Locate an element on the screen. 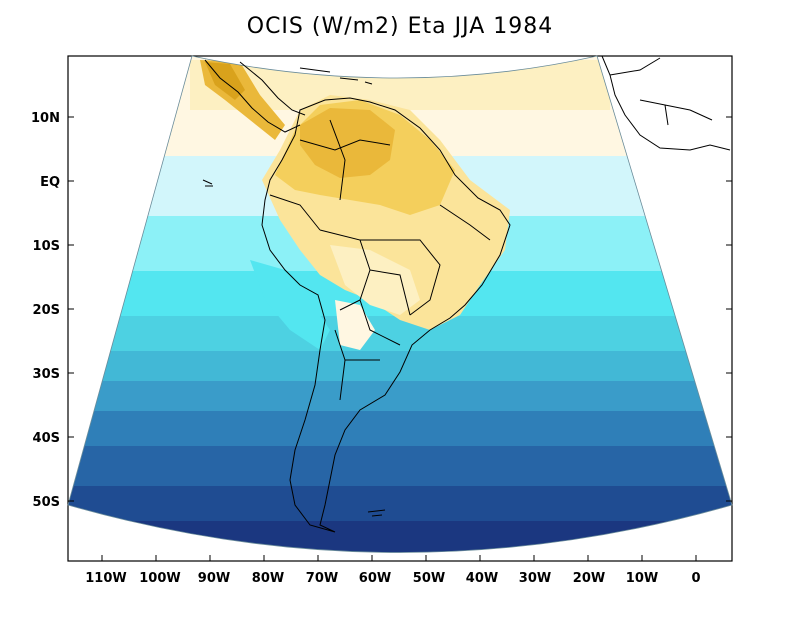 This screenshot has width=800, height=618. lat-label-20s: 20S is located at coordinates (46, 310).